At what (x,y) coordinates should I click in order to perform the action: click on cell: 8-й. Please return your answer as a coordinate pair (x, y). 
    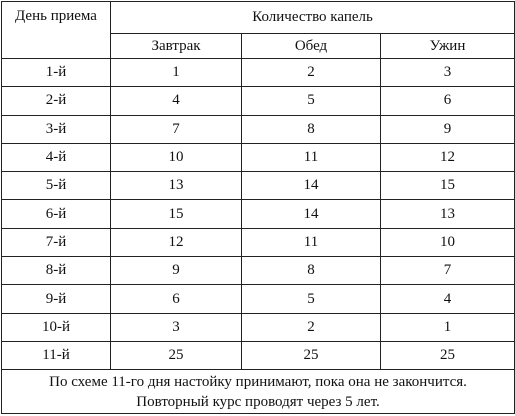
    Looking at the image, I should click on (56, 271).